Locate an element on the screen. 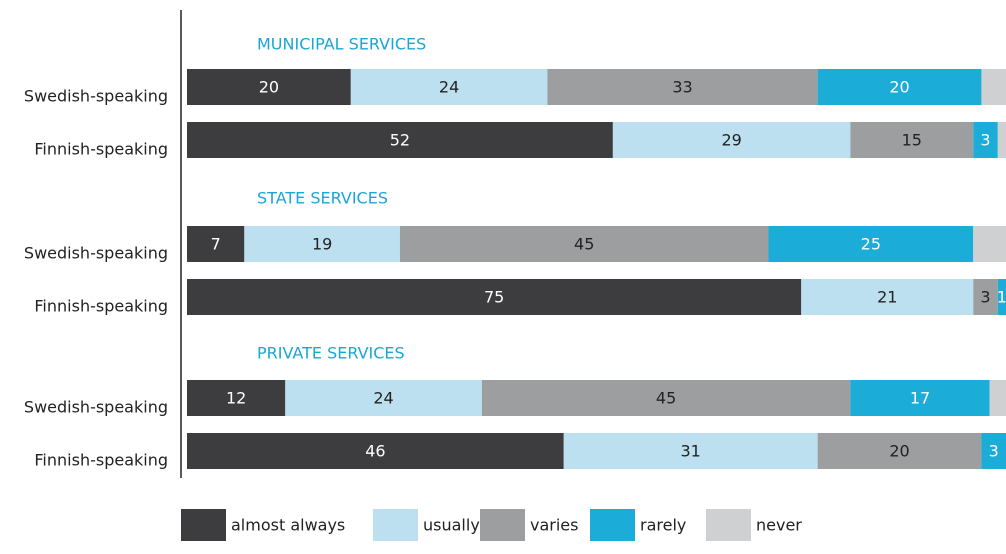  legend-label: rarely is located at coordinates (663, 525).